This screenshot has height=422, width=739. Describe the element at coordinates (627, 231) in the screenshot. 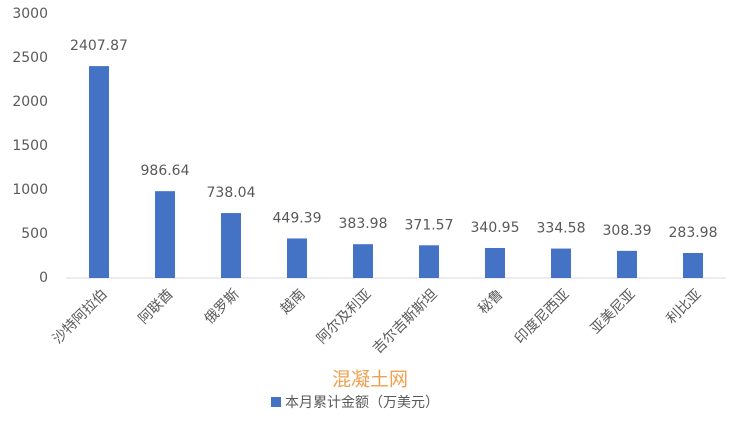

I see `value-label: 308.39` at that location.